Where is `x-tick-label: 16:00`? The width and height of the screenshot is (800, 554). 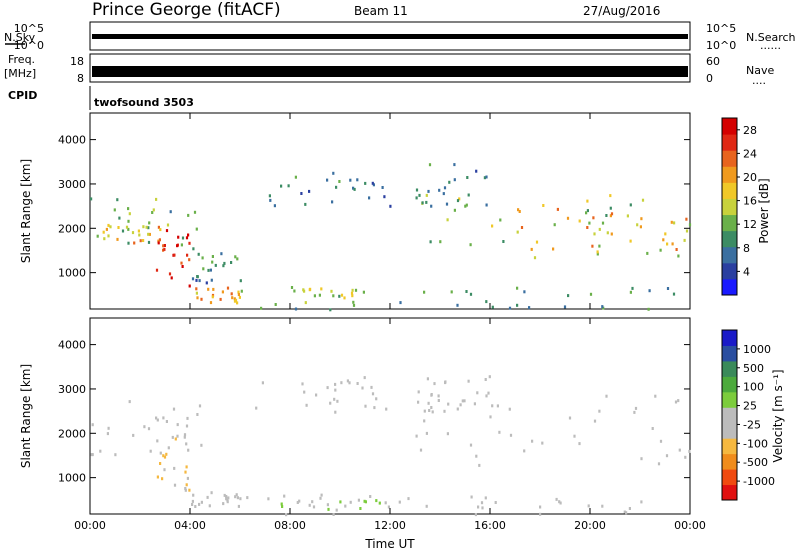
x-tick-label: 16:00 is located at coordinates (490, 525).